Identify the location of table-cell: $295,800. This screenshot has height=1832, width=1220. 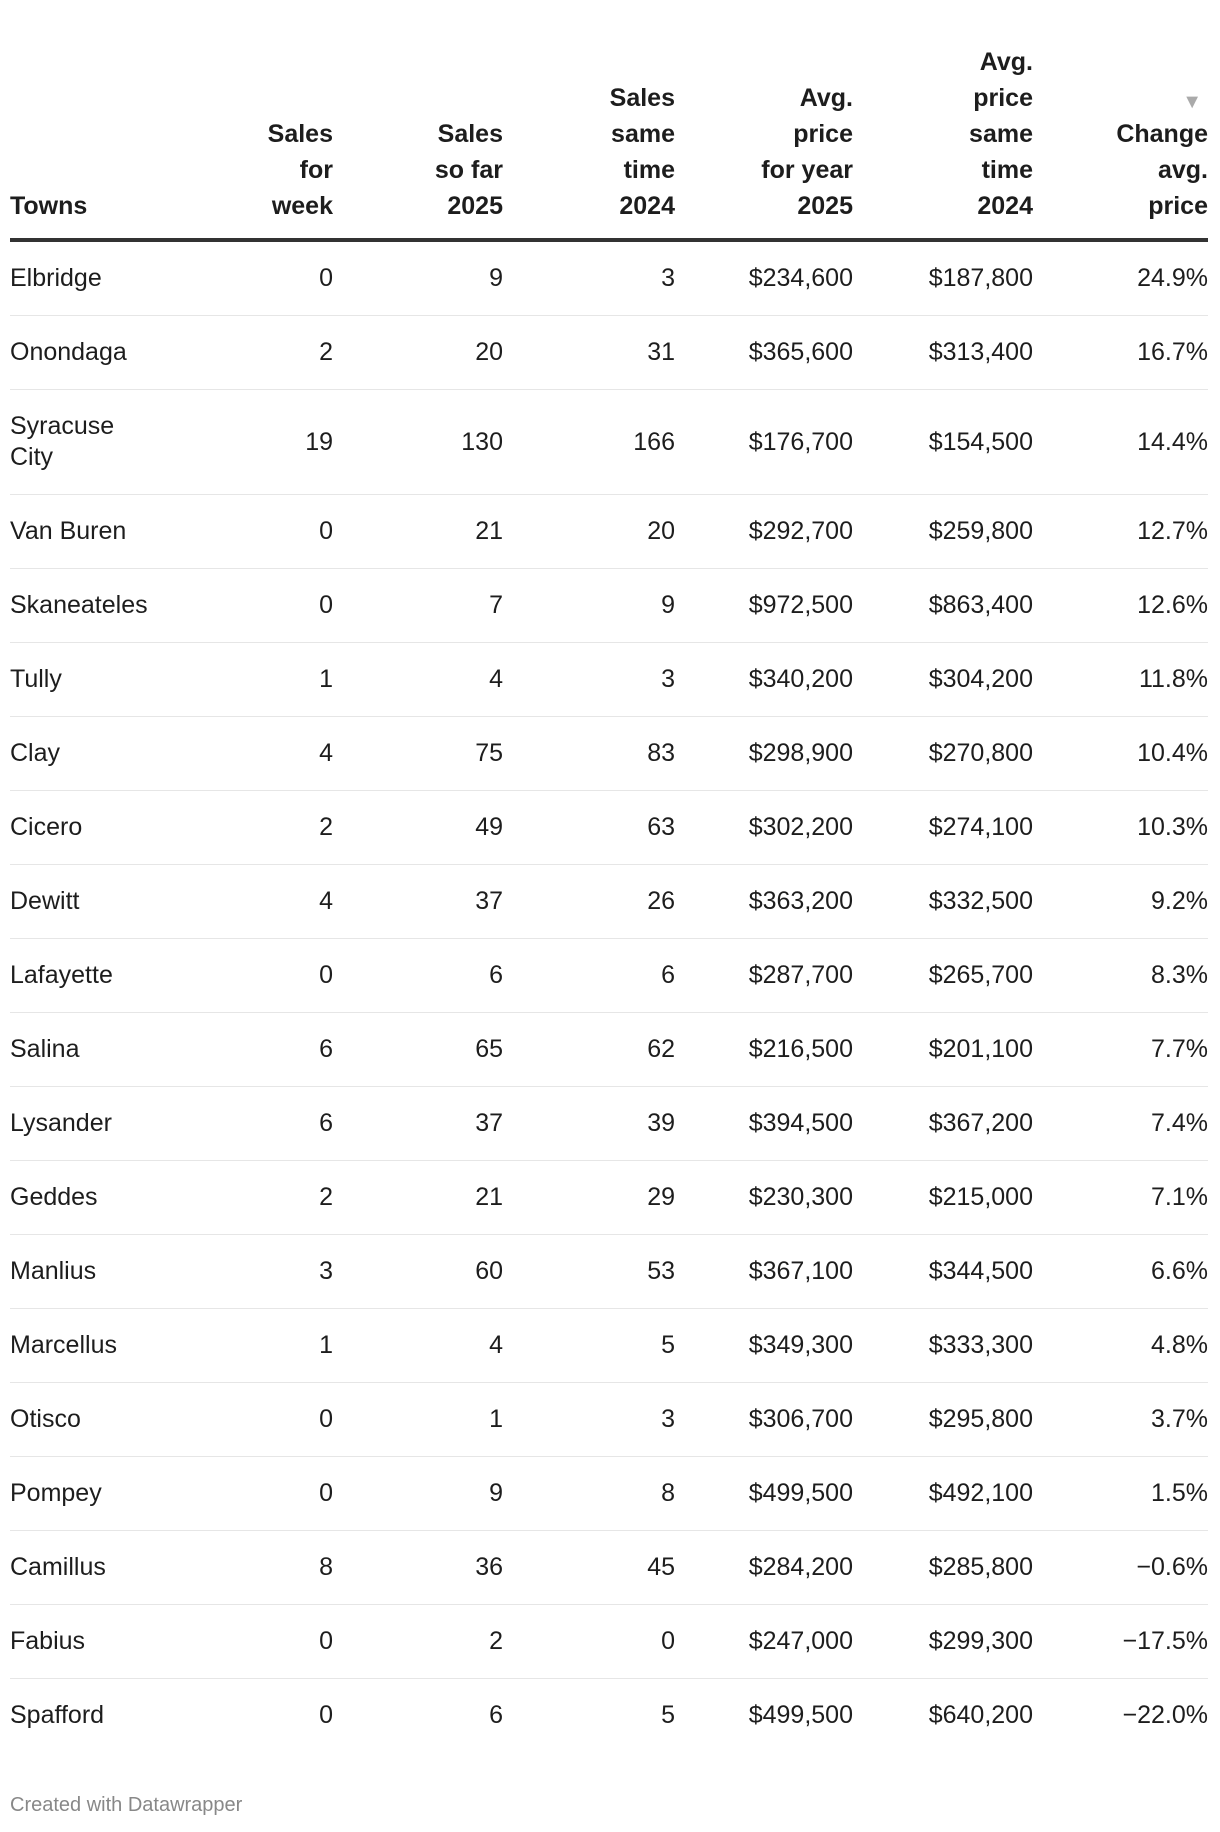
(943, 1419).